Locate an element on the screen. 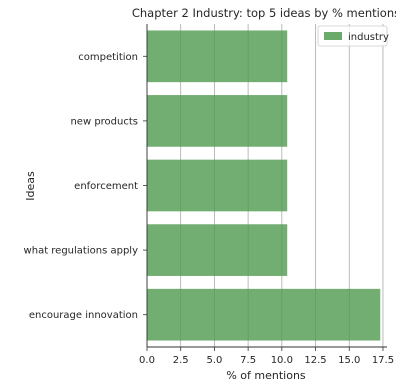  x-tick-label: 15.0 is located at coordinates (349, 360).